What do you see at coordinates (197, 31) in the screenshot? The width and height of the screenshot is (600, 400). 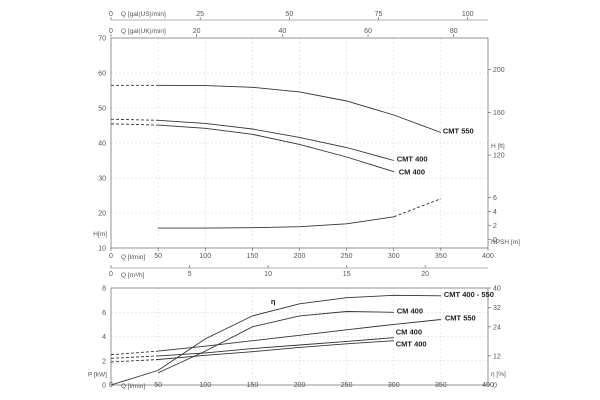 I see `gal-uk-tick-label: 20` at bounding box center [197, 31].